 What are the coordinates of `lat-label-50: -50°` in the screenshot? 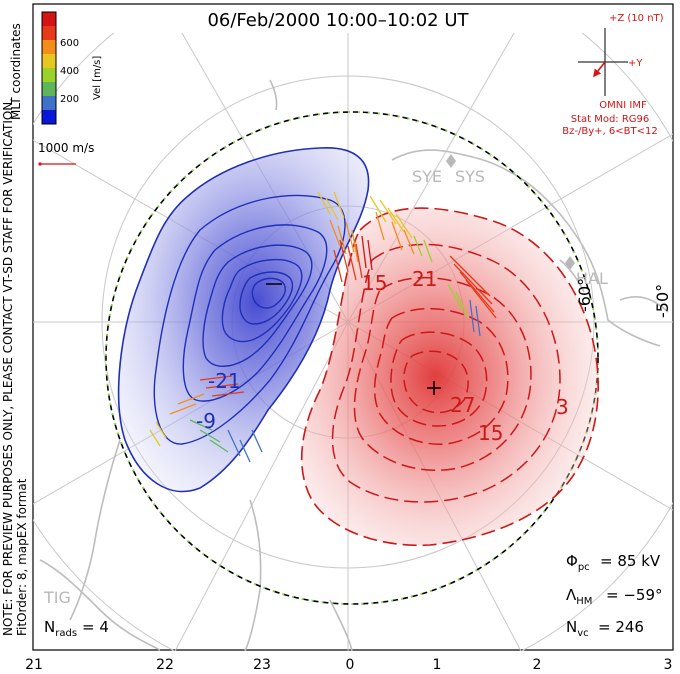 It's located at (662, 301).